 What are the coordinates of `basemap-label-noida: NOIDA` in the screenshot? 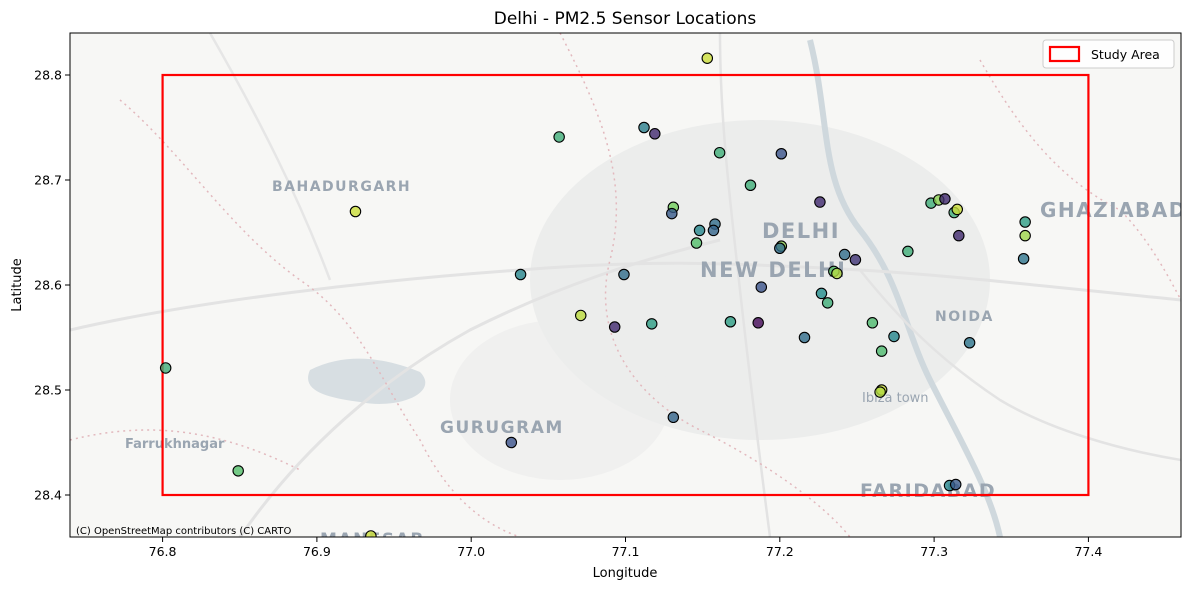 It's located at (964, 317).